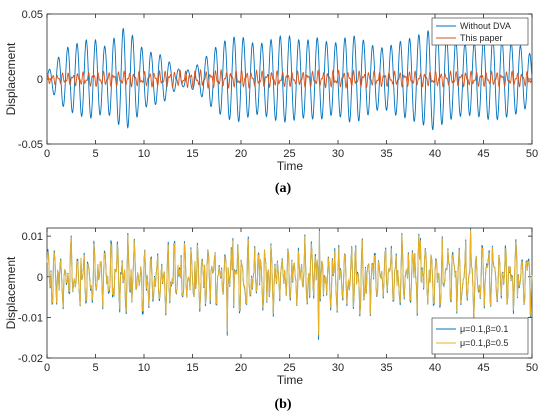 The height and width of the screenshot is (417, 550). What do you see at coordinates (32, 237) in the screenshot?
I see `y-tick-label: 0.01` at bounding box center [32, 237].